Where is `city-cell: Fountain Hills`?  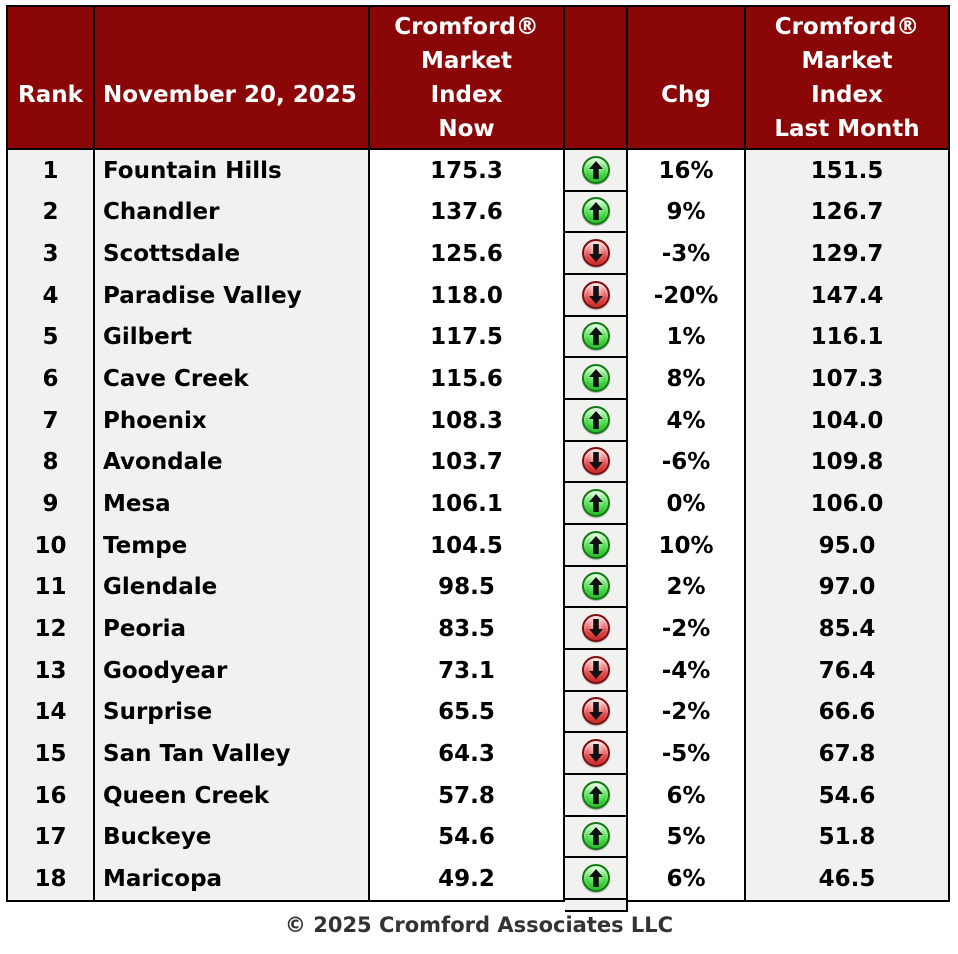 city-cell: Fountain Hills is located at coordinates (192, 170).